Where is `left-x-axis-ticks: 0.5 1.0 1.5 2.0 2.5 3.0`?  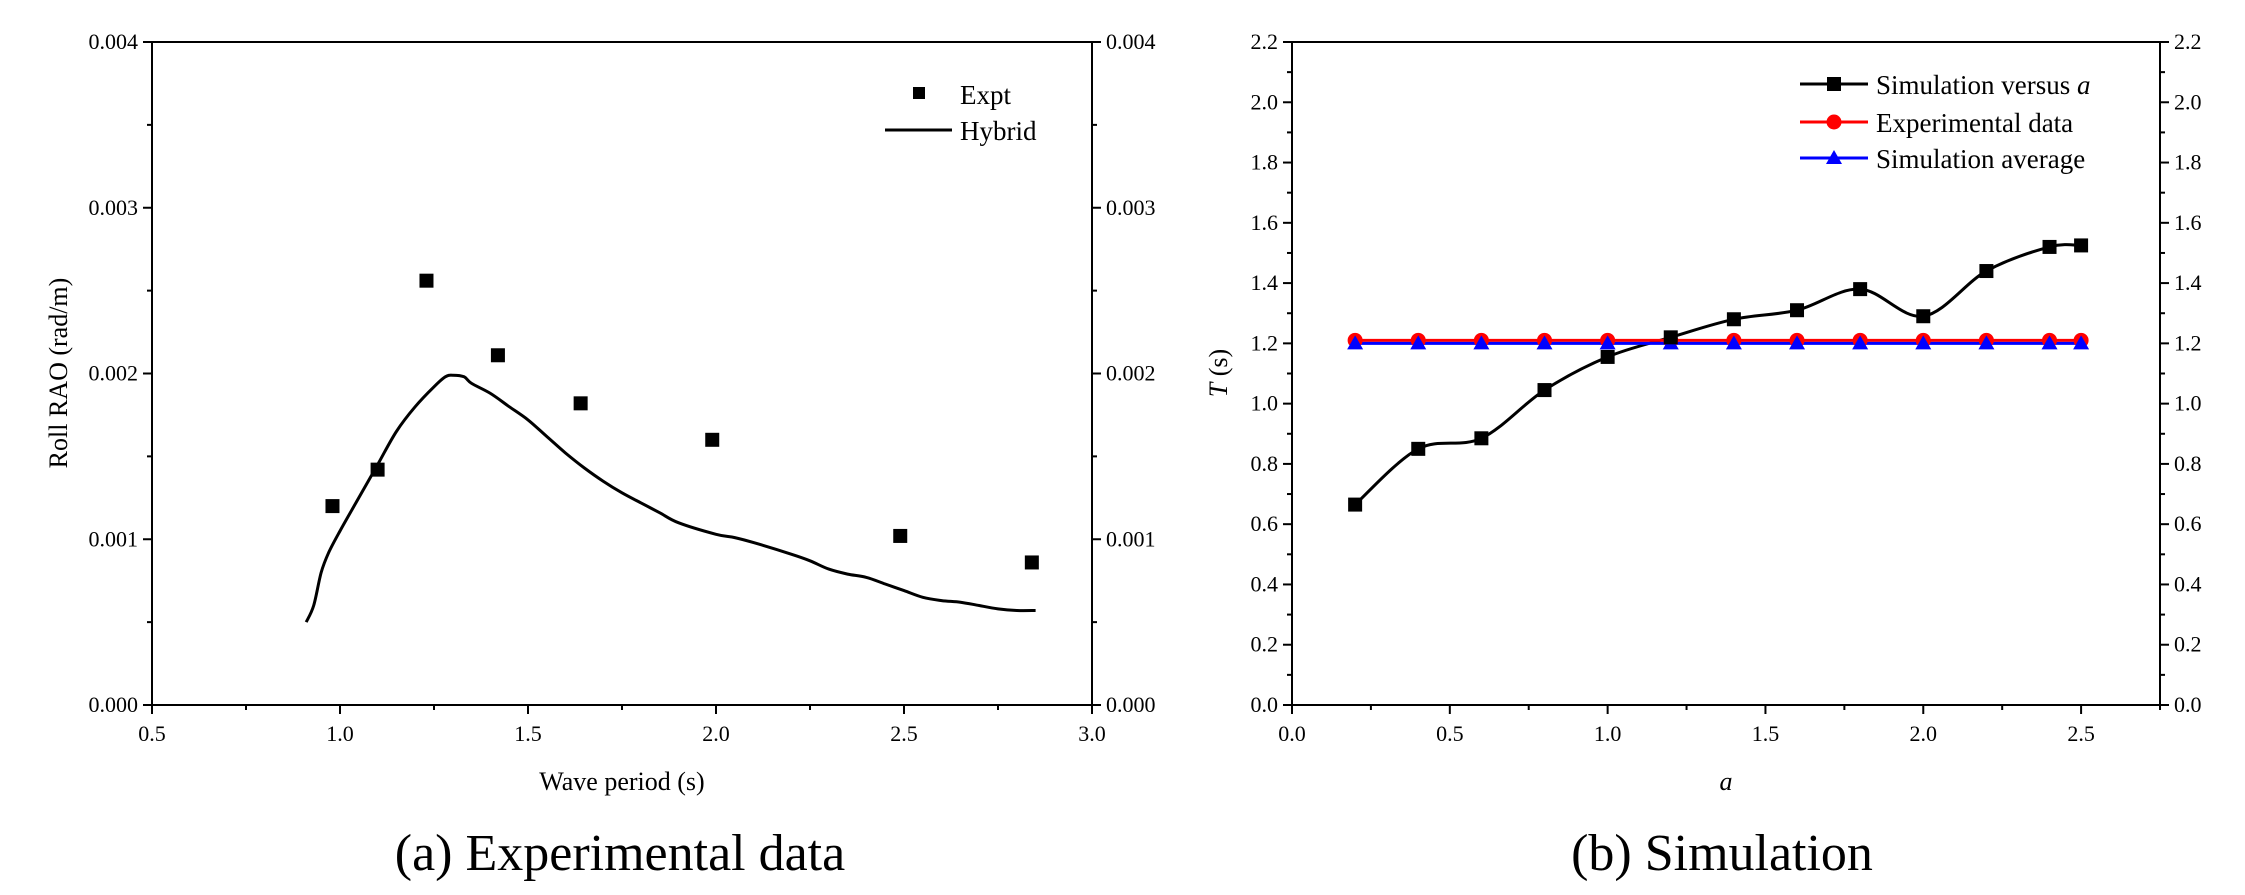
left-x-axis-ticks: 0.5 1.0 1.5 2.0 2.5 3.0 is located at coordinates (622, 725).